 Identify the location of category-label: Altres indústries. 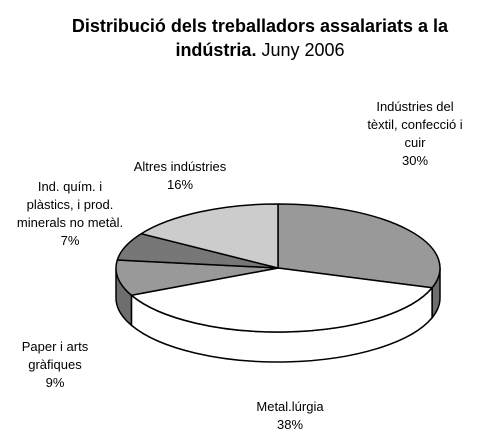
(180, 166).